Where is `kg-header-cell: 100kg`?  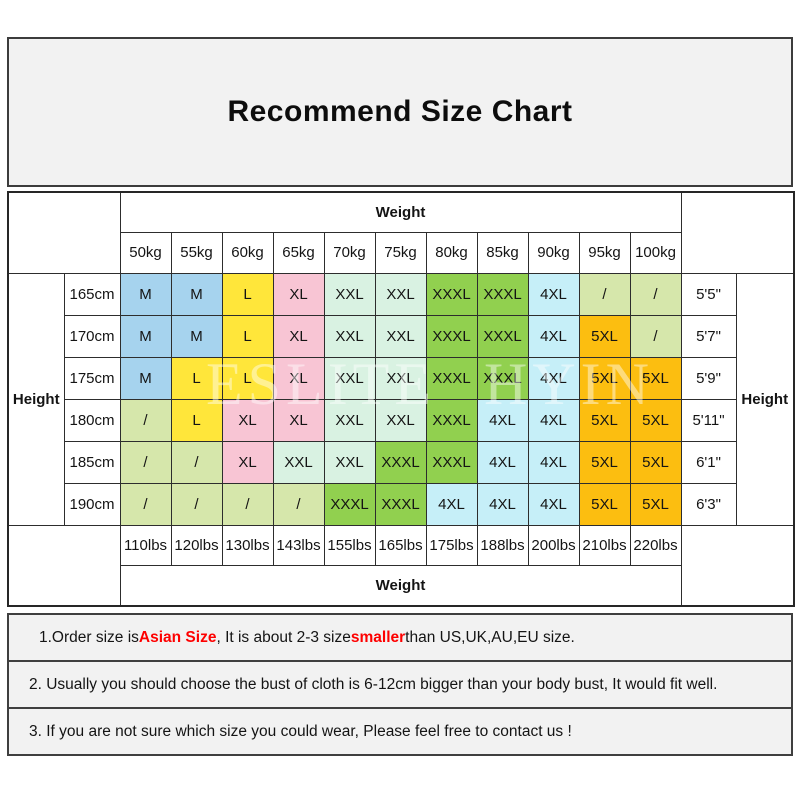 kg-header-cell: 100kg is located at coordinates (655, 252).